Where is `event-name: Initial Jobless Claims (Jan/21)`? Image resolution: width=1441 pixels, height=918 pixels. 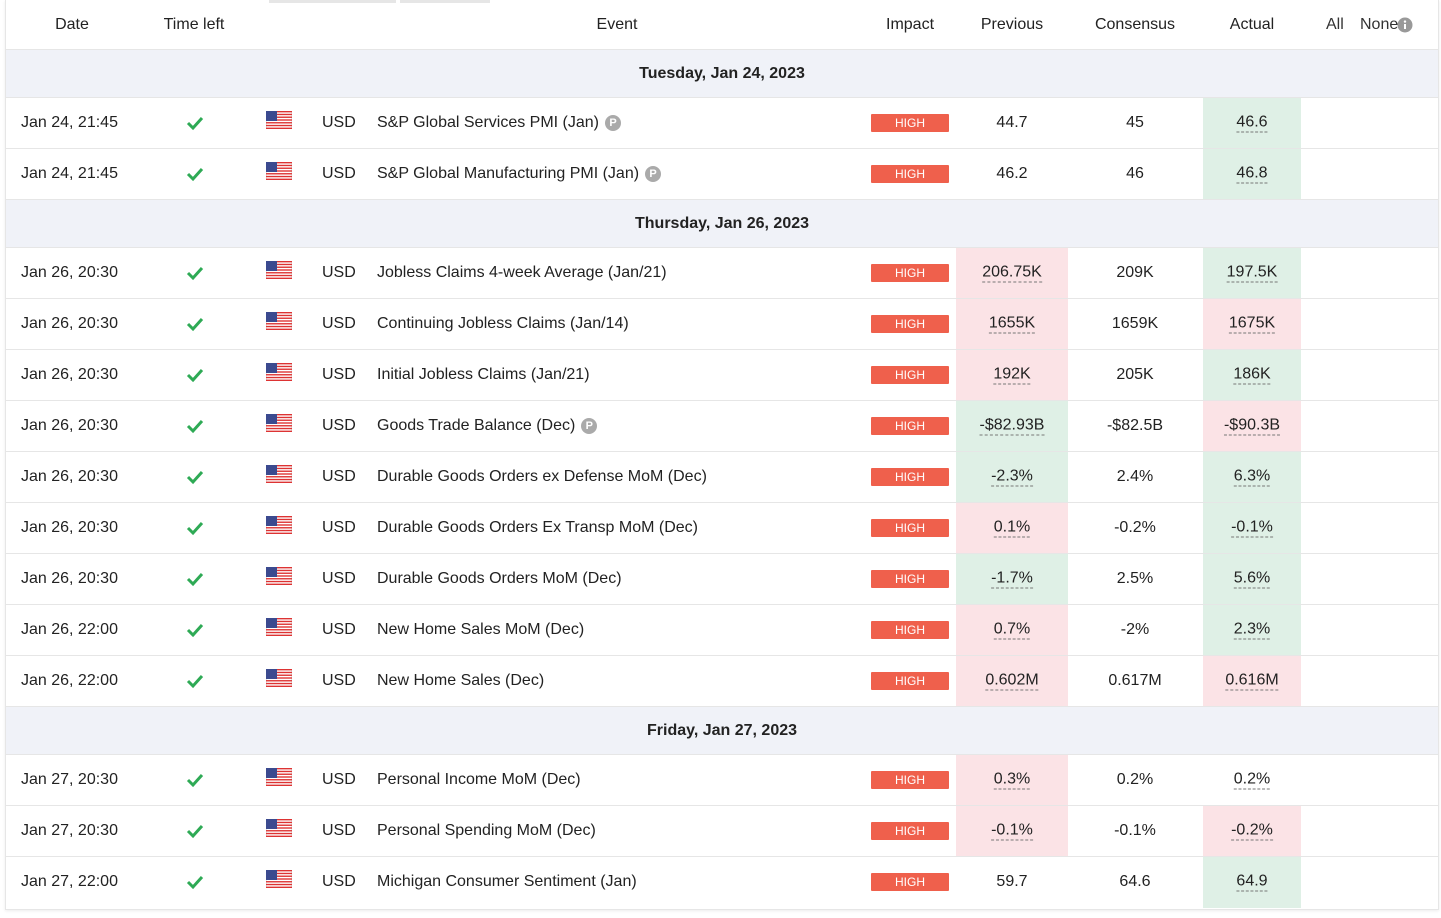 event-name: Initial Jobless Claims (Jan/21) is located at coordinates (483, 375).